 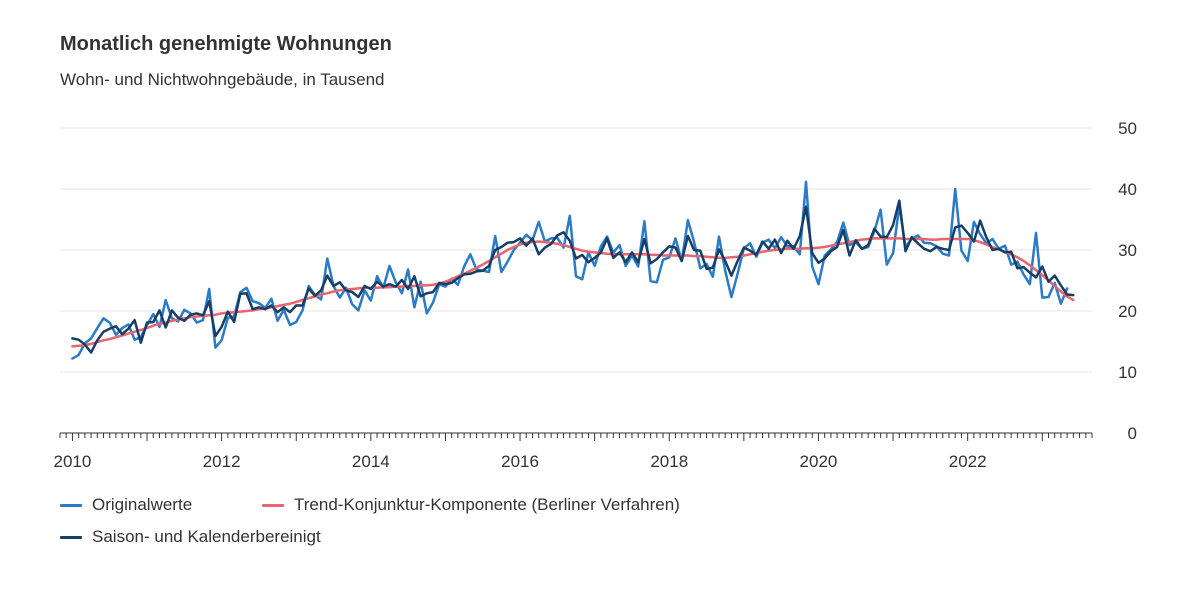 What do you see at coordinates (1127, 281) in the screenshot?
I see `y-axis-labels: 0 10 20 30 40 50` at bounding box center [1127, 281].